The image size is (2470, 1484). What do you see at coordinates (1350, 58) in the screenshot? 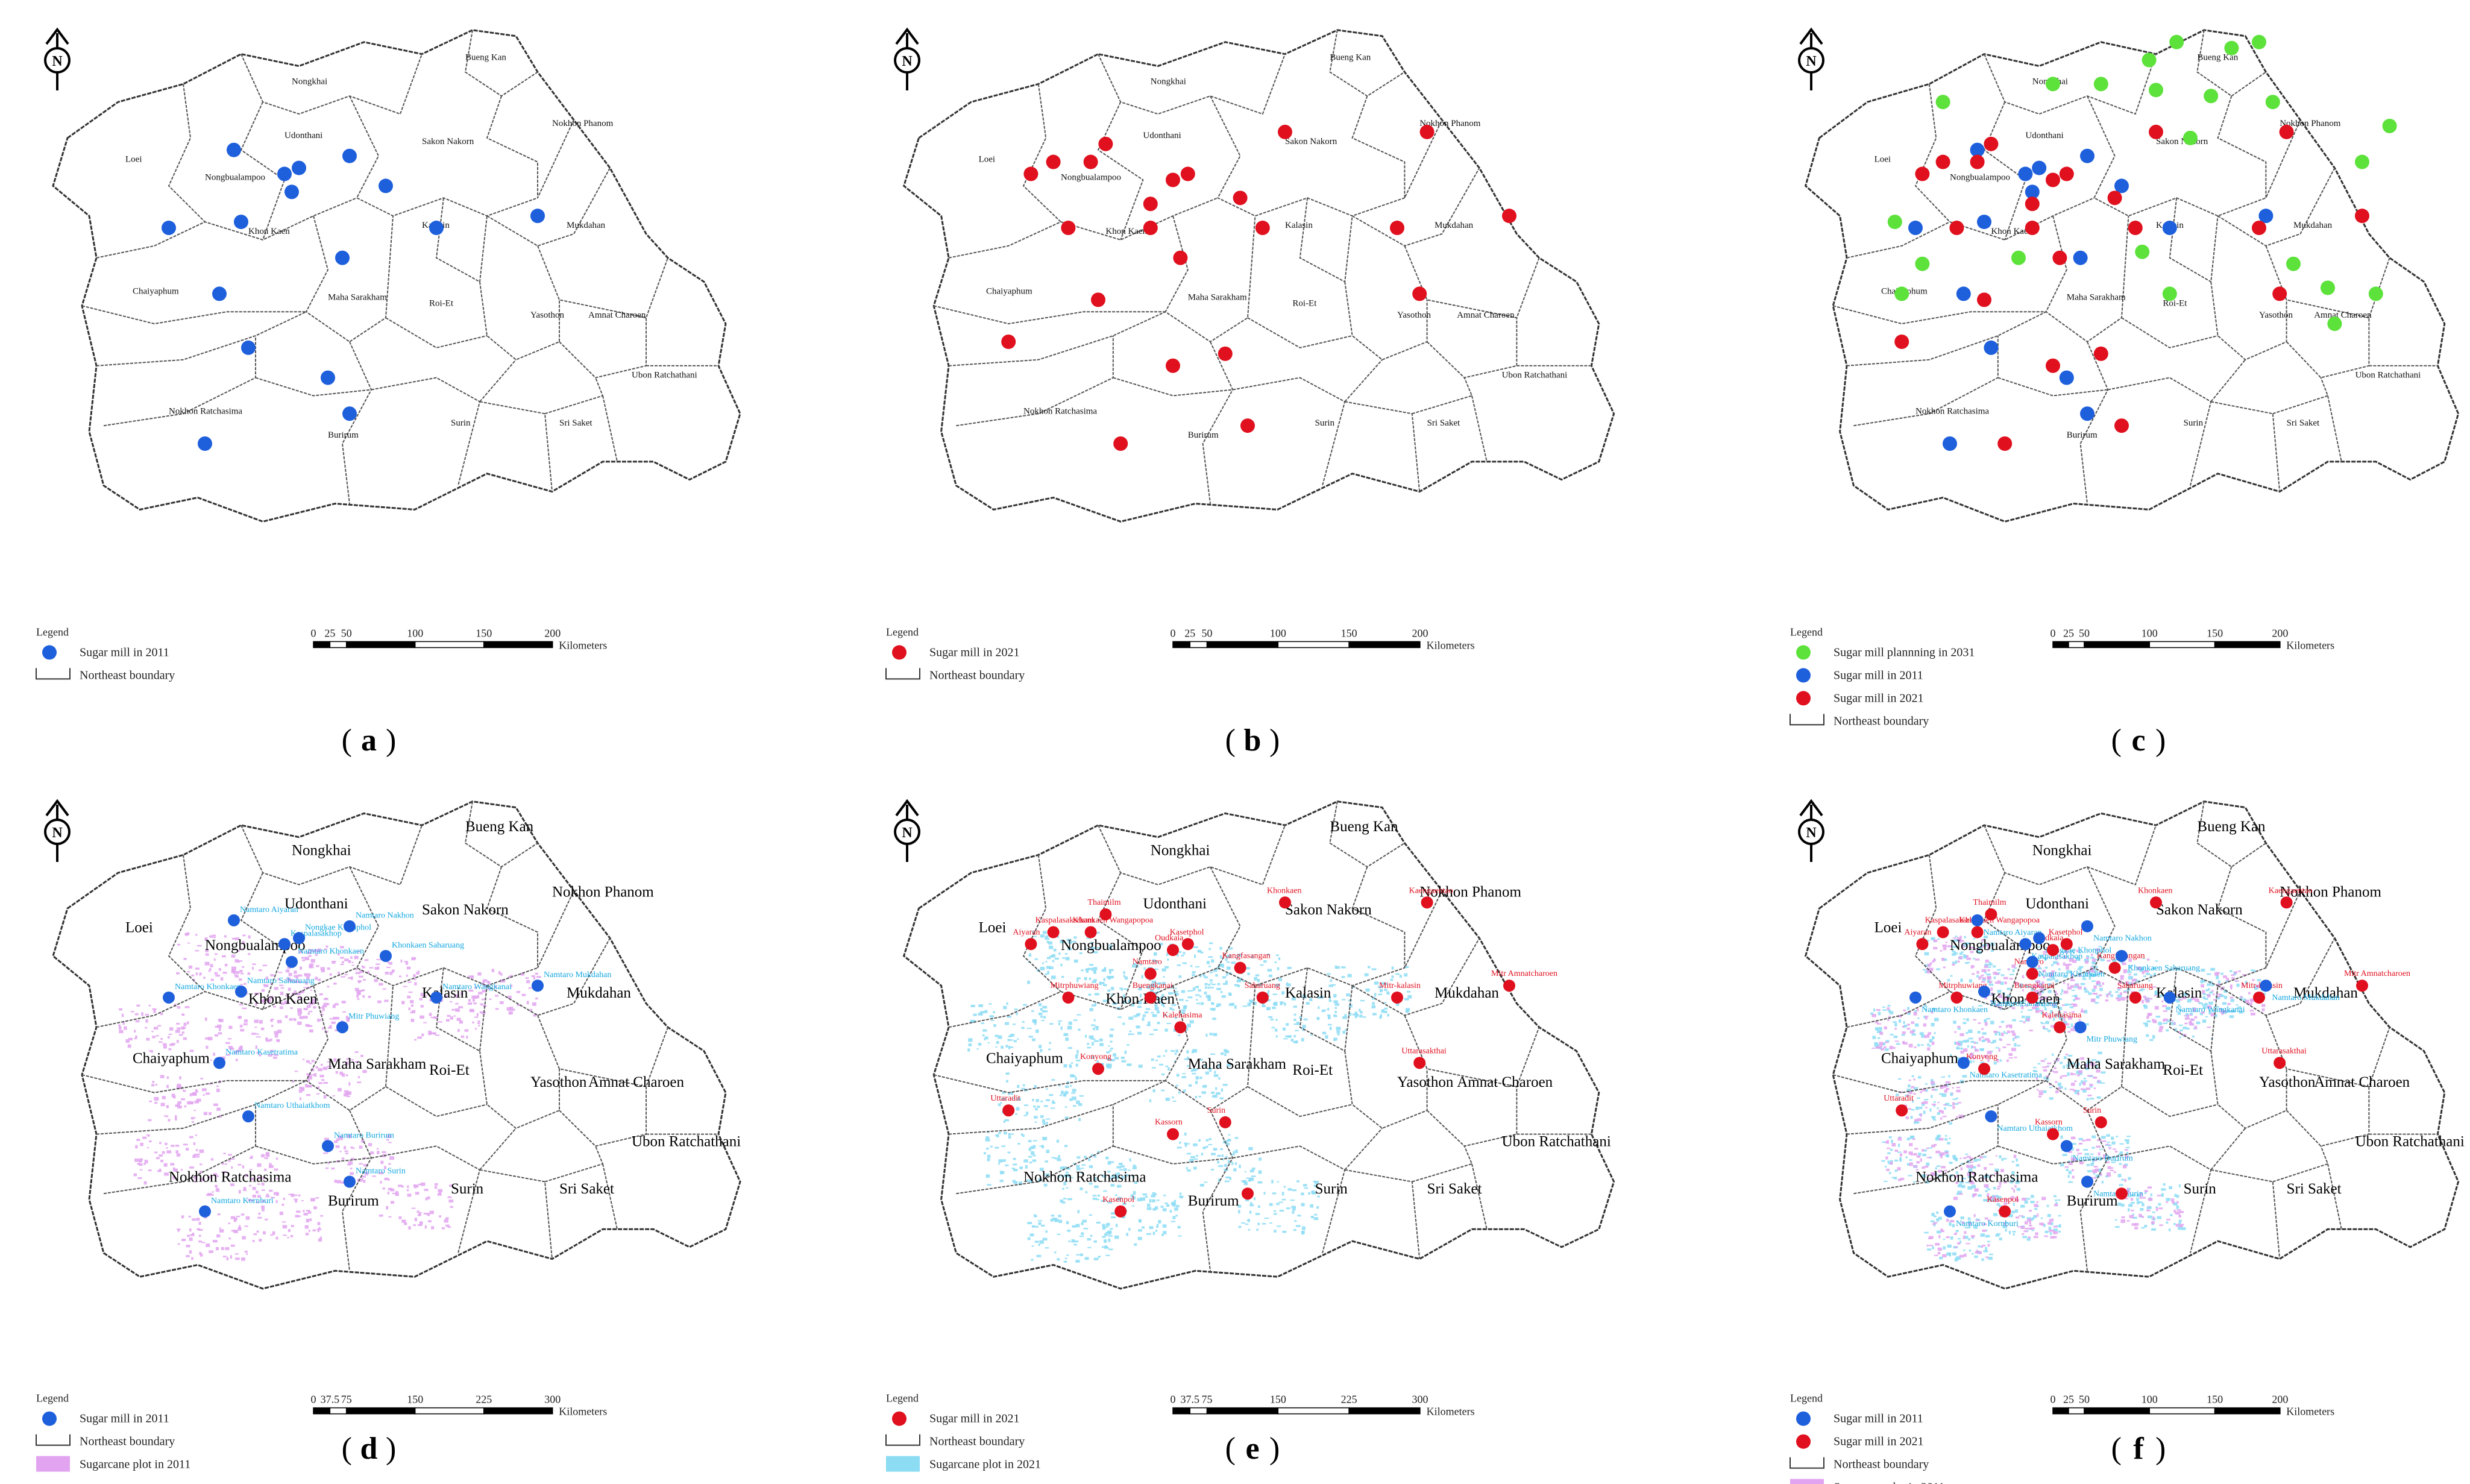
I see `province-label-bueng-kan: Bueng Kan` at bounding box center [1350, 58].